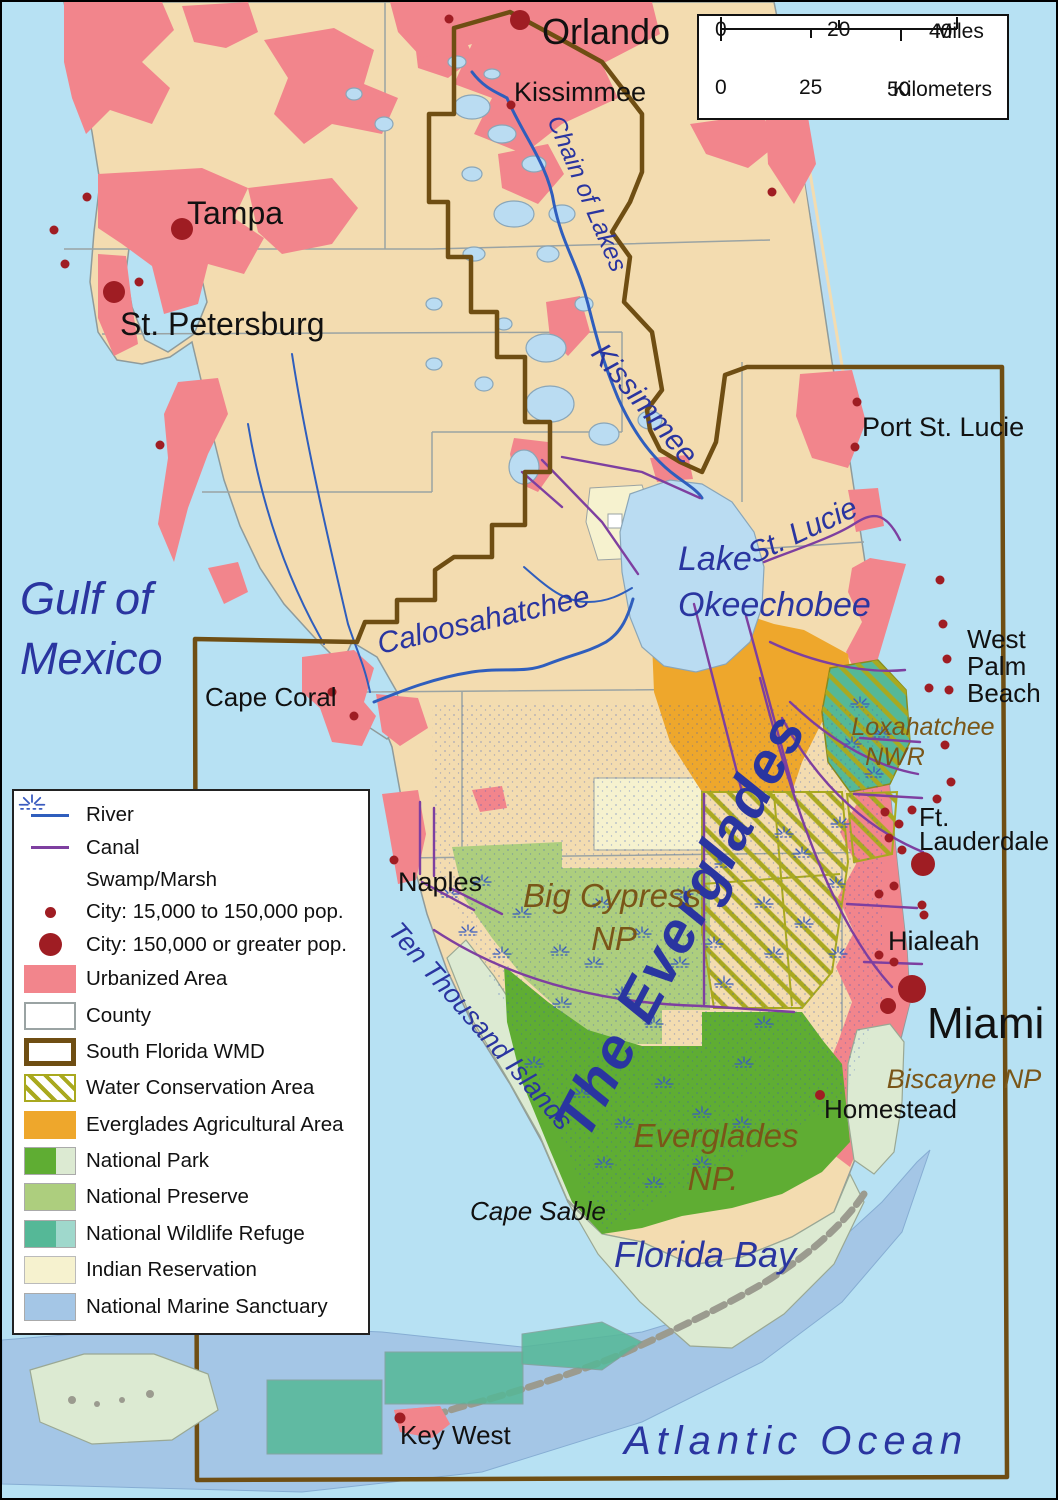 This screenshot has height=1500, width=1058. I want to click on legend-item-marine-sanctuary: National Marine Sanctuary, so click(191, 1306).